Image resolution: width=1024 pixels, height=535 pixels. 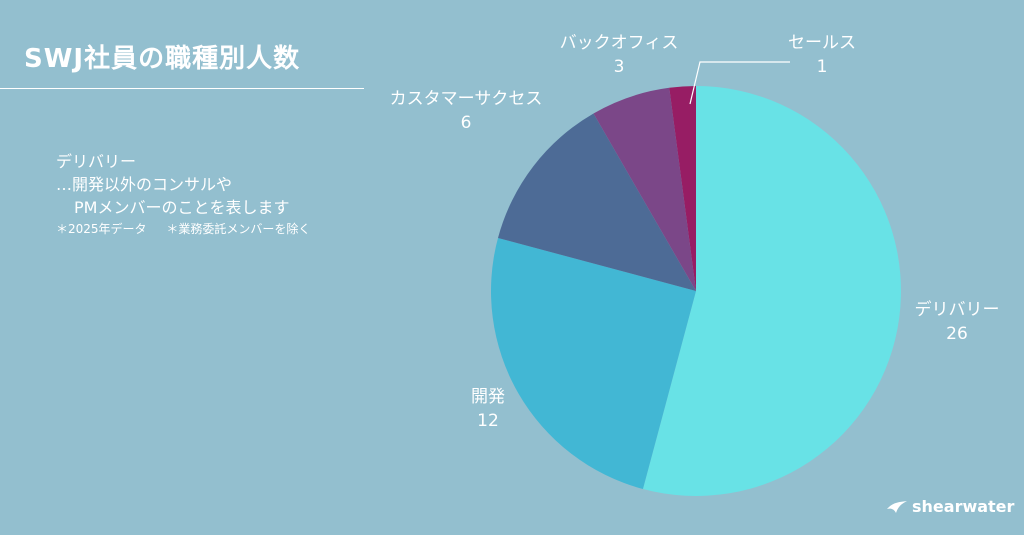 What do you see at coordinates (238, 229) in the screenshot?
I see `footnote-contractors: ＊業務委託メンバーを除く` at bounding box center [238, 229].